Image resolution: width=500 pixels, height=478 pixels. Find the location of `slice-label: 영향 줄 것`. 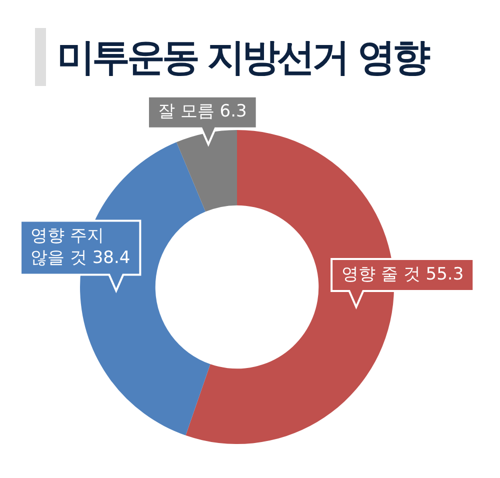

slice-label: 영향 줄 것 is located at coordinates (381, 274).